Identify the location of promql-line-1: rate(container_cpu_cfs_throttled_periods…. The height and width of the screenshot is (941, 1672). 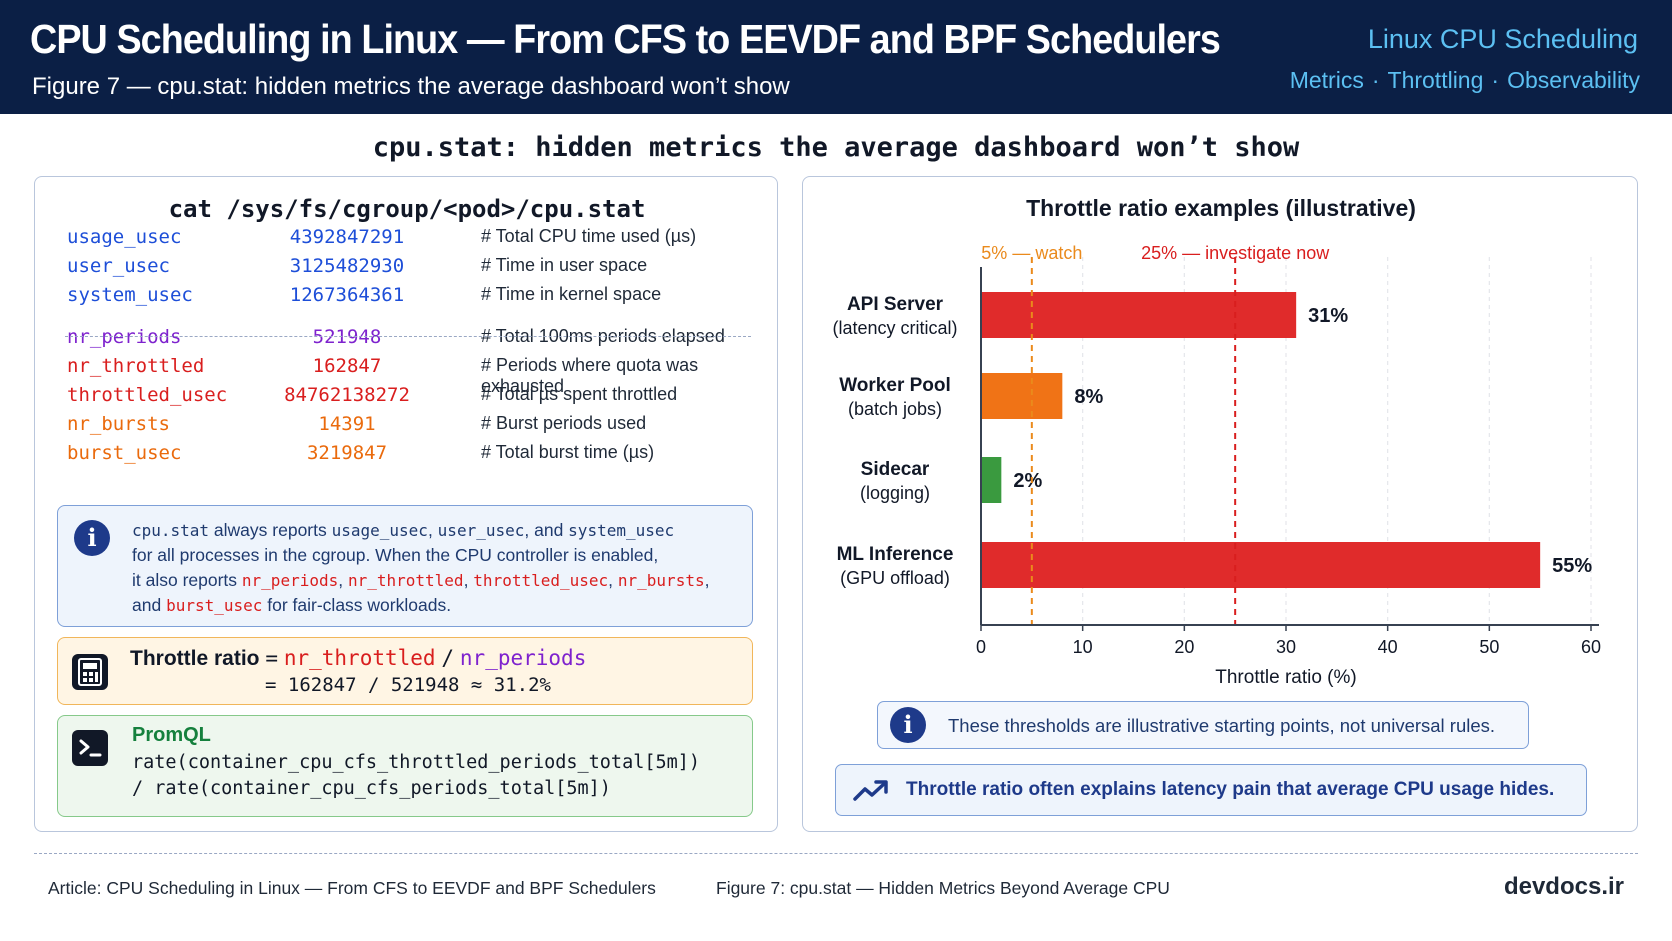
(416, 762).